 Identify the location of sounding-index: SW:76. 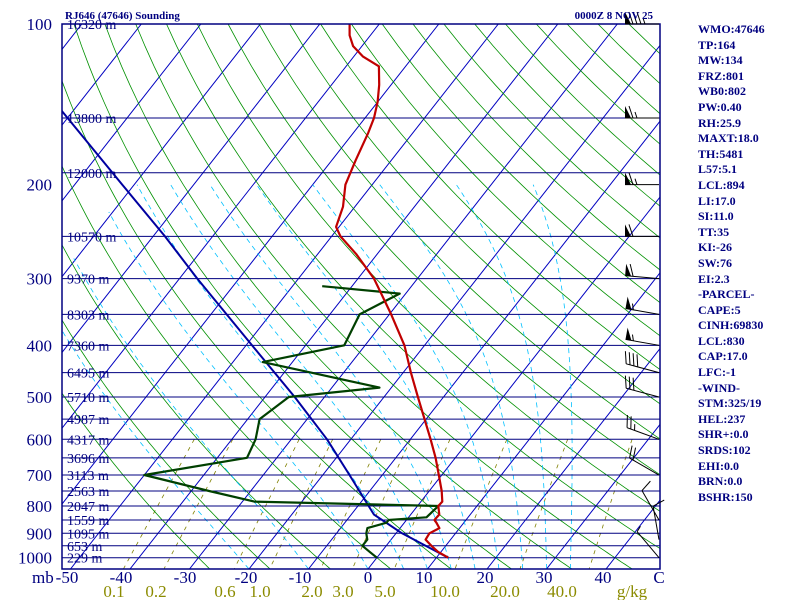
(715, 262).